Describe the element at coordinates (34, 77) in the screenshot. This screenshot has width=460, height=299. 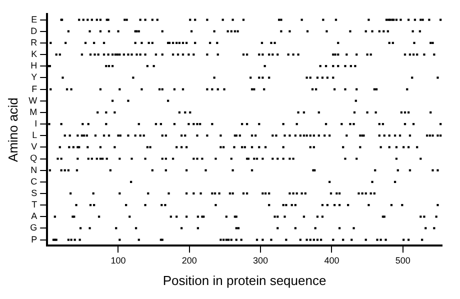
I see `y-tick-label: Y` at that location.